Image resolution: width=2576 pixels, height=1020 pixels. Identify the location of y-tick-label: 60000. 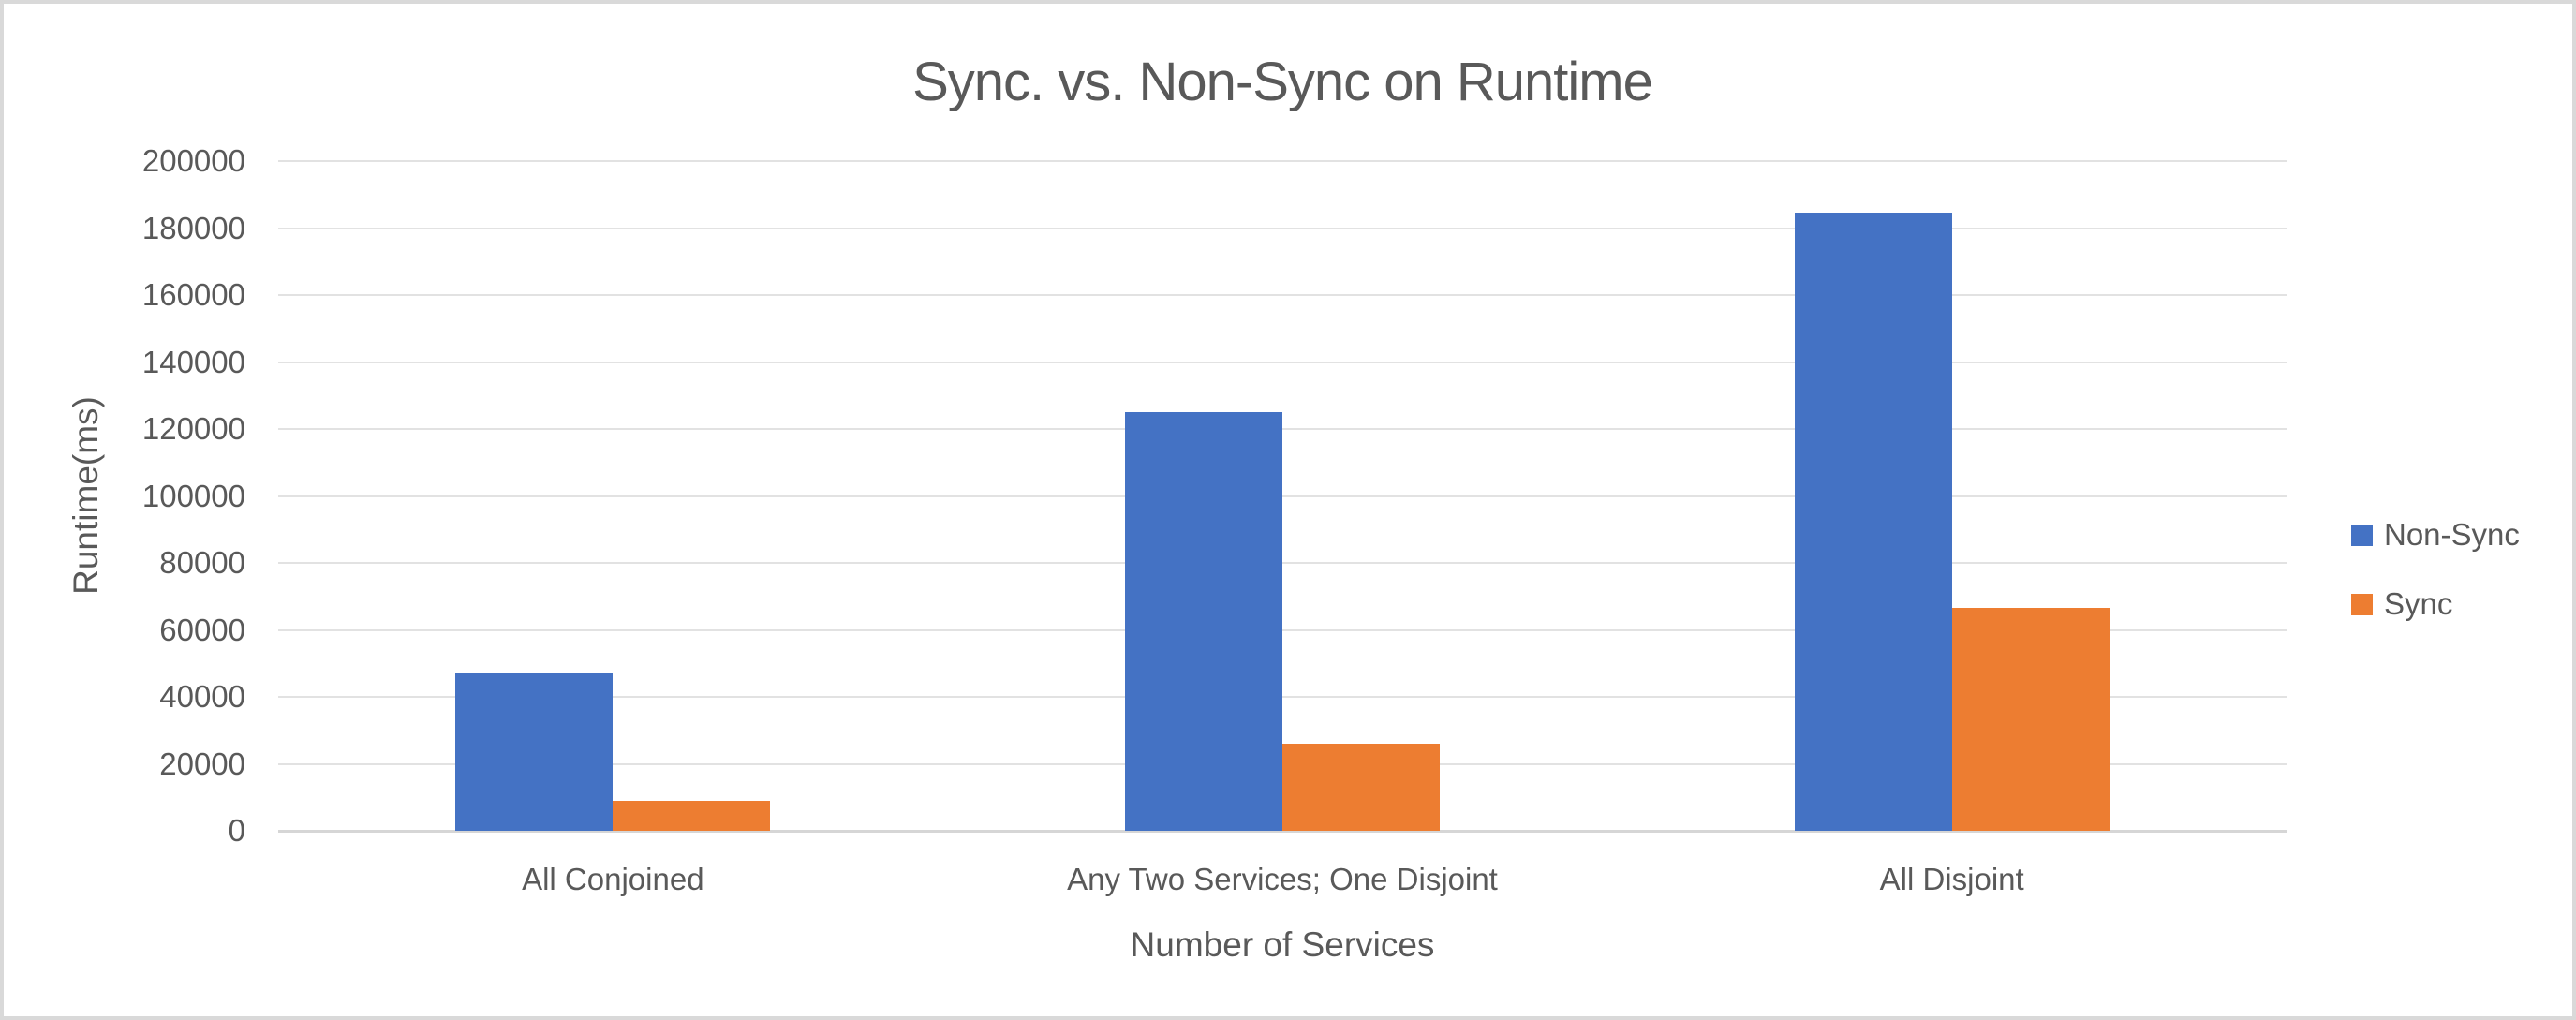
(202, 629).